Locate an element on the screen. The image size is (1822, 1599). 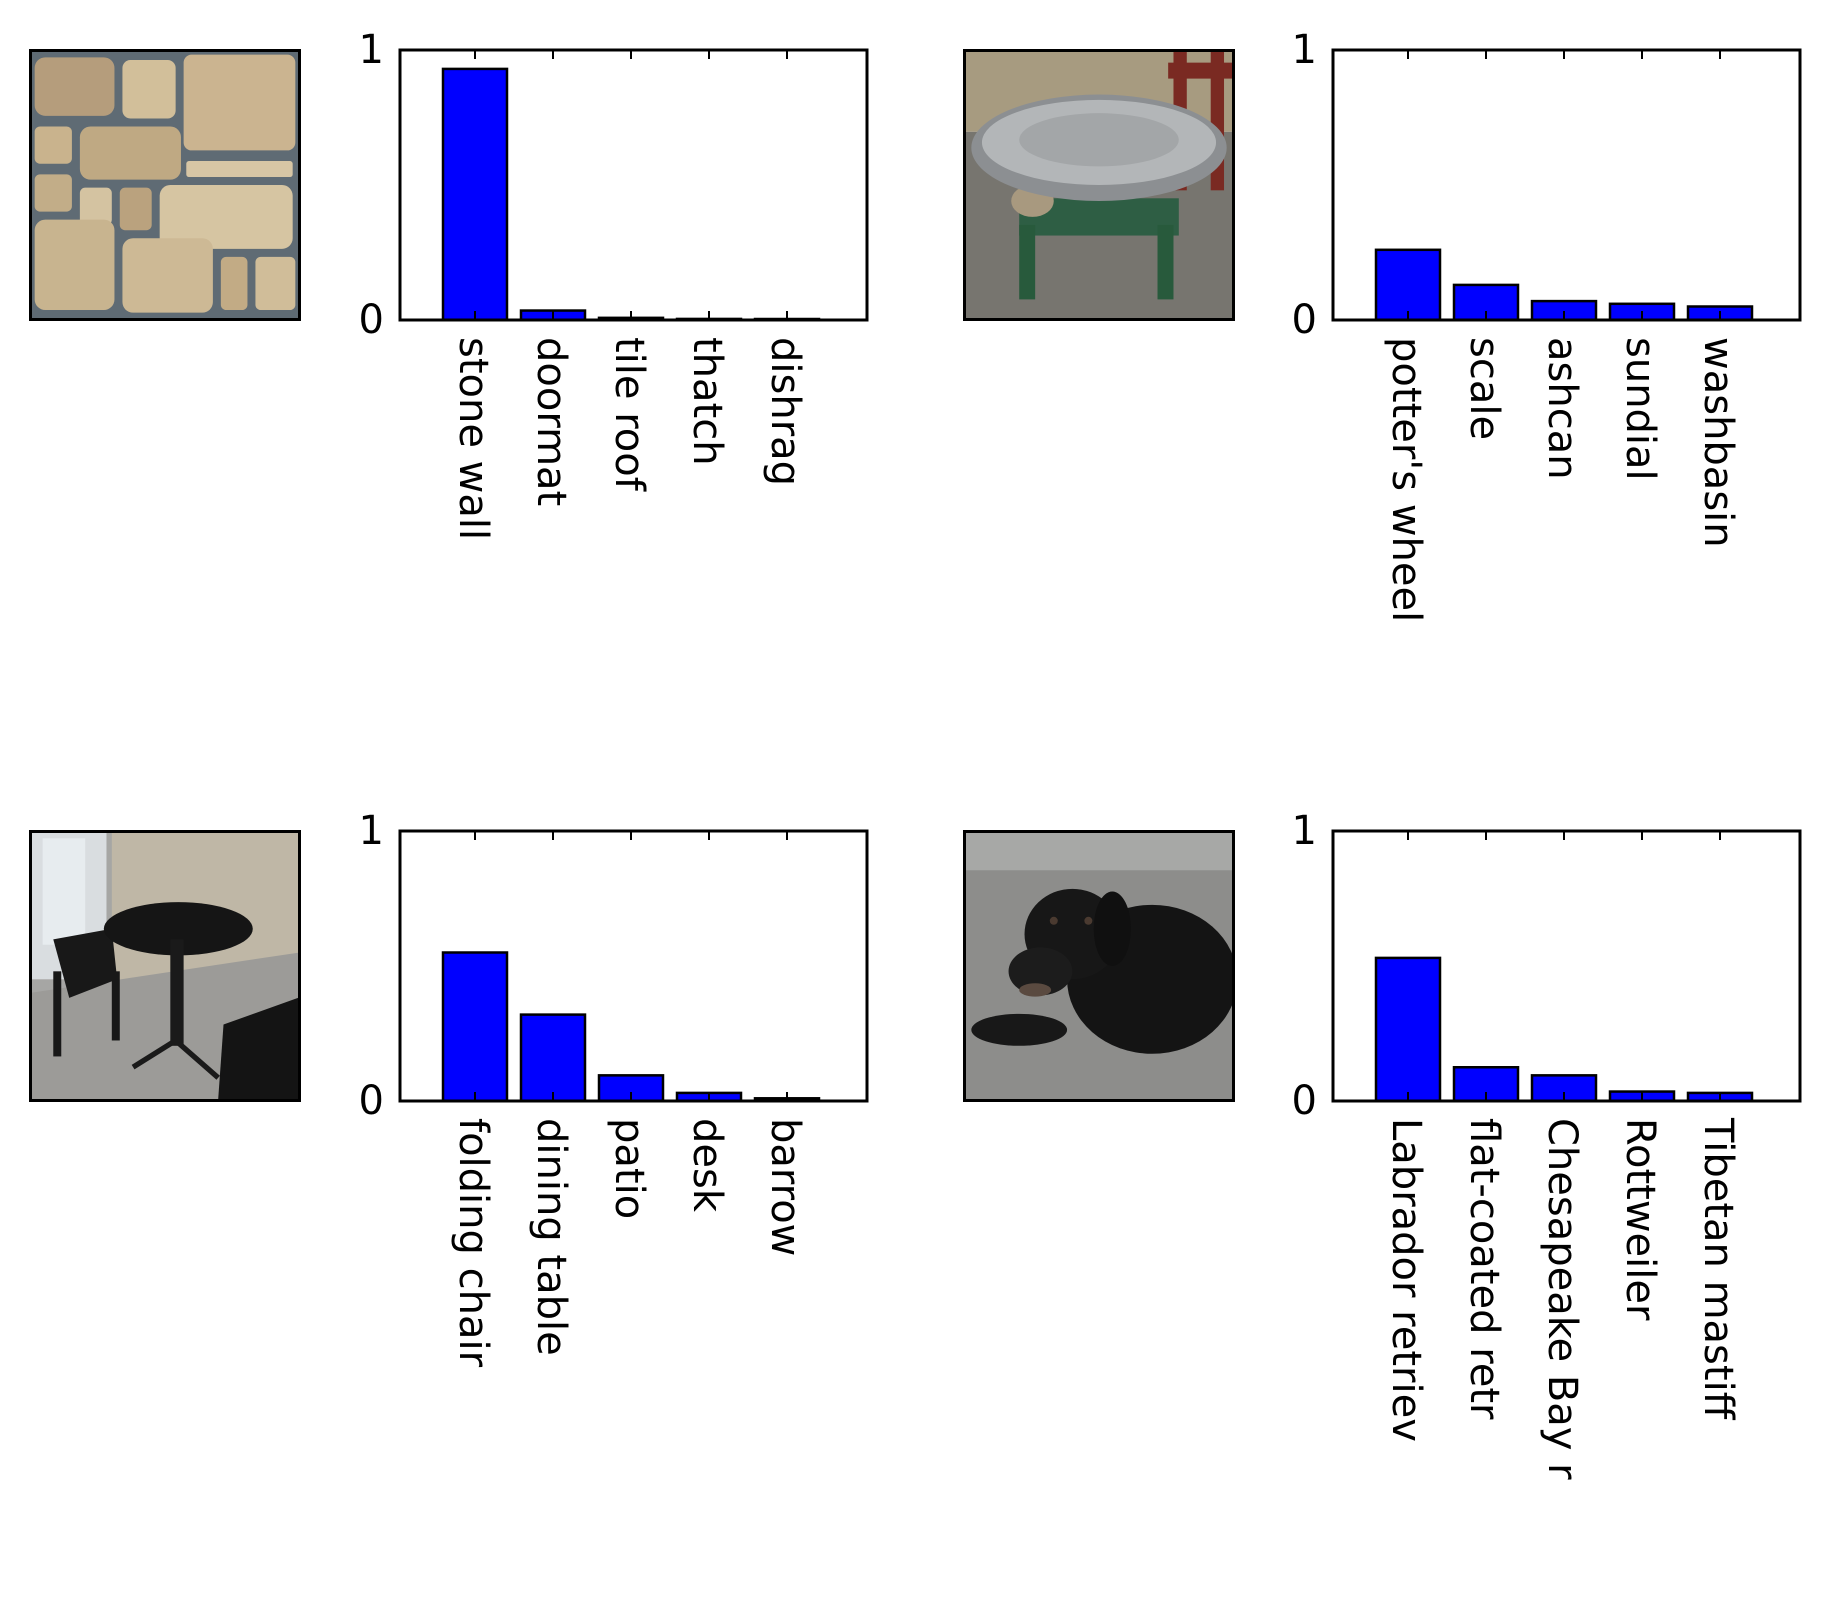
patio-thumbnail is located at coordinates (165, 966).